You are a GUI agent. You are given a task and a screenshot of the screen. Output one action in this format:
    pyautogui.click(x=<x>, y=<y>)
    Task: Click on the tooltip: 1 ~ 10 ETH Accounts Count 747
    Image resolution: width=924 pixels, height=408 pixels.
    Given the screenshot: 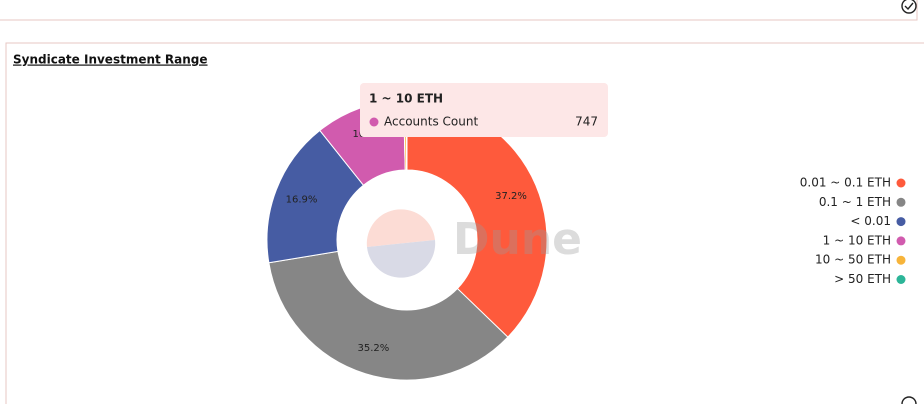 What is the action you would take?
    pyautogui.click(x=484, y=110)
    